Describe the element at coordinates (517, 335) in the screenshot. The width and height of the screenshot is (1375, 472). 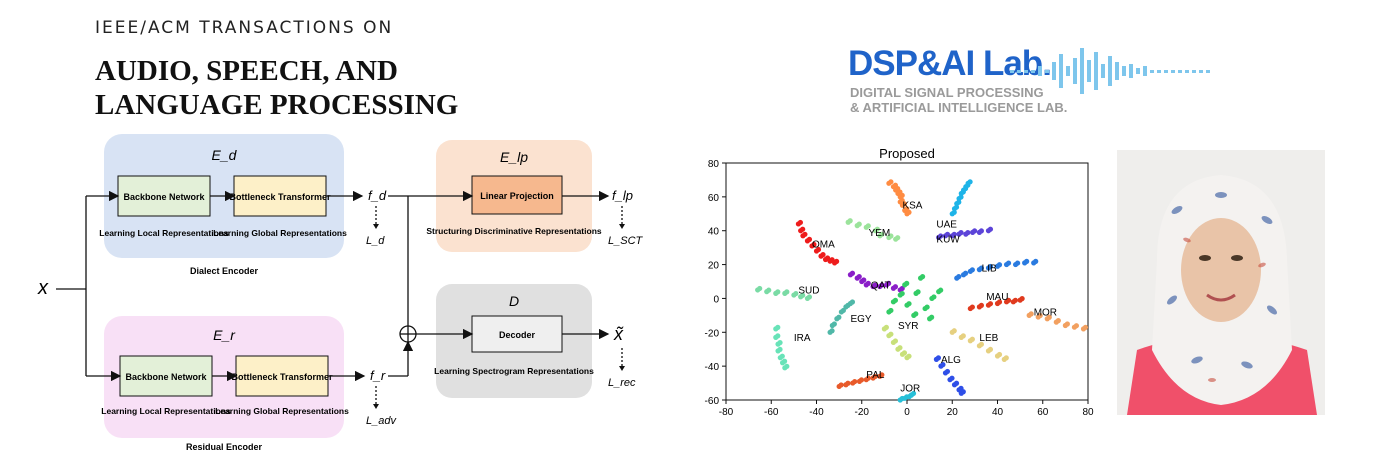
I see `decoder-label: Decoder` at that location.